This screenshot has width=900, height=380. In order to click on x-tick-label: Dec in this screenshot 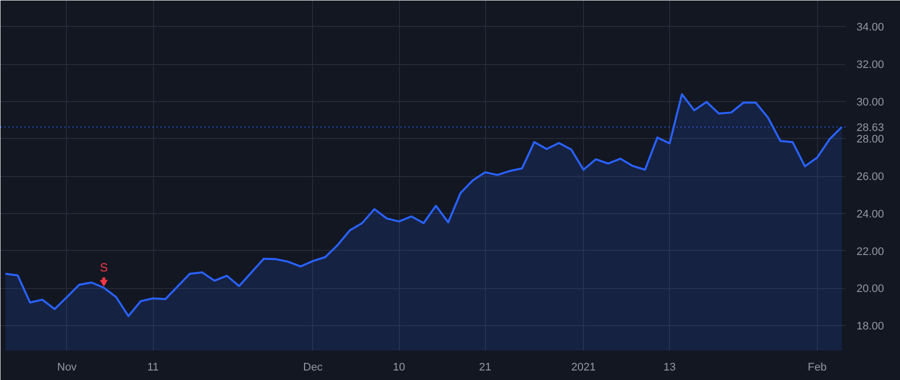, I will do `click(313, 368)`.